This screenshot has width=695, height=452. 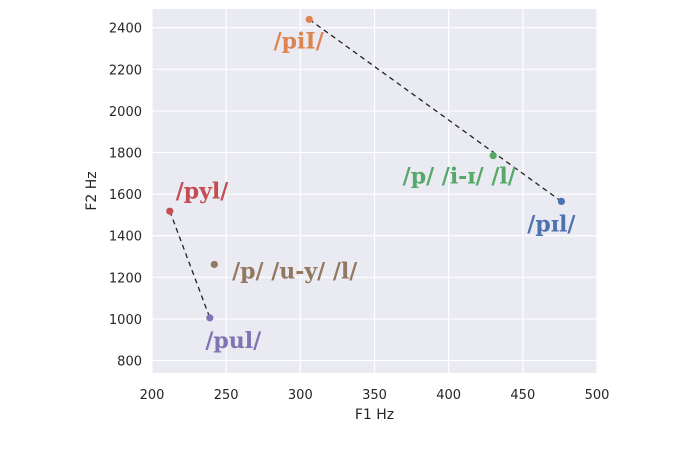 I want to click on point-annotation: /p/ /u-y/ /l/, so click(x=295, y=271).